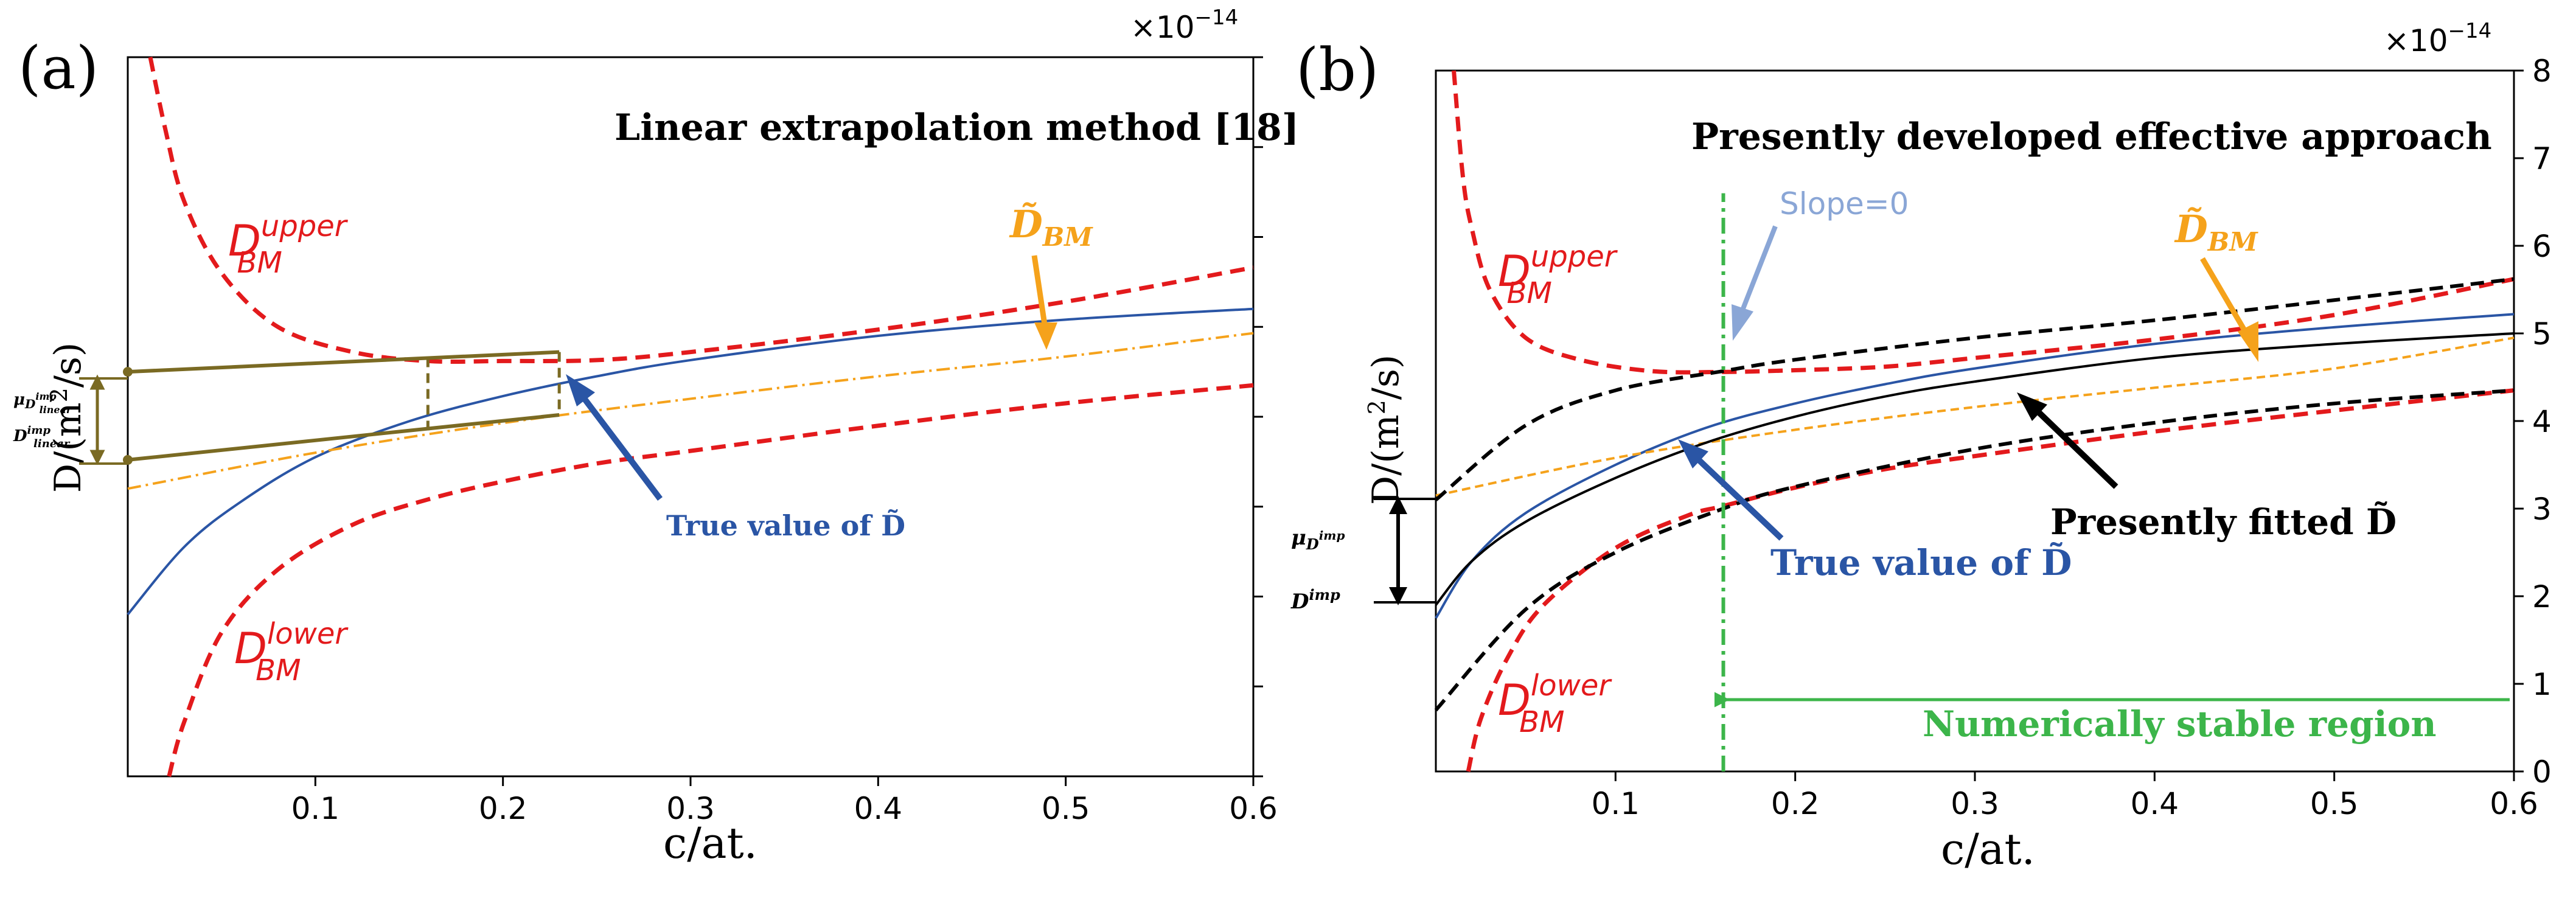  Describe the element at coordinates (2542, 772) in the screenshot. I see `y-tick-label: 0` at that location.